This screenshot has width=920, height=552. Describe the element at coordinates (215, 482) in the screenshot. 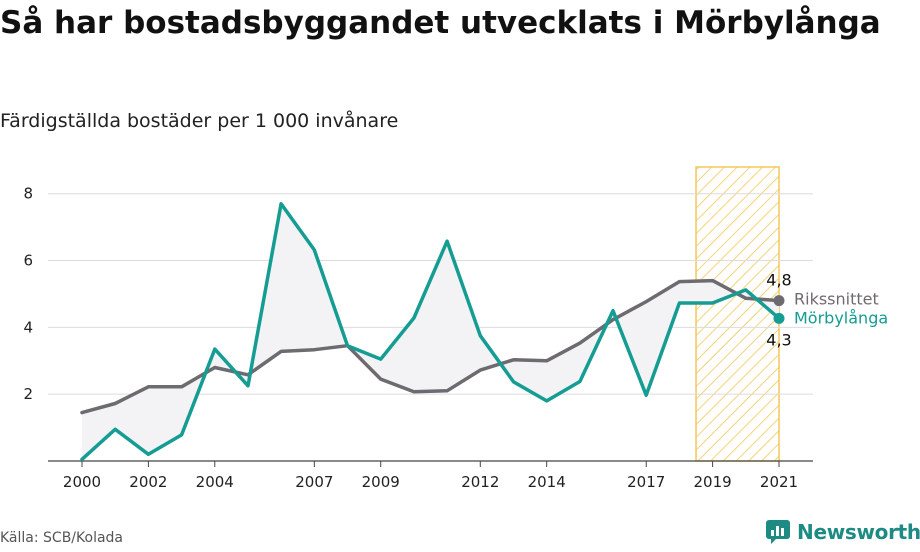

I see `x-tick-label: 2004` at that location.